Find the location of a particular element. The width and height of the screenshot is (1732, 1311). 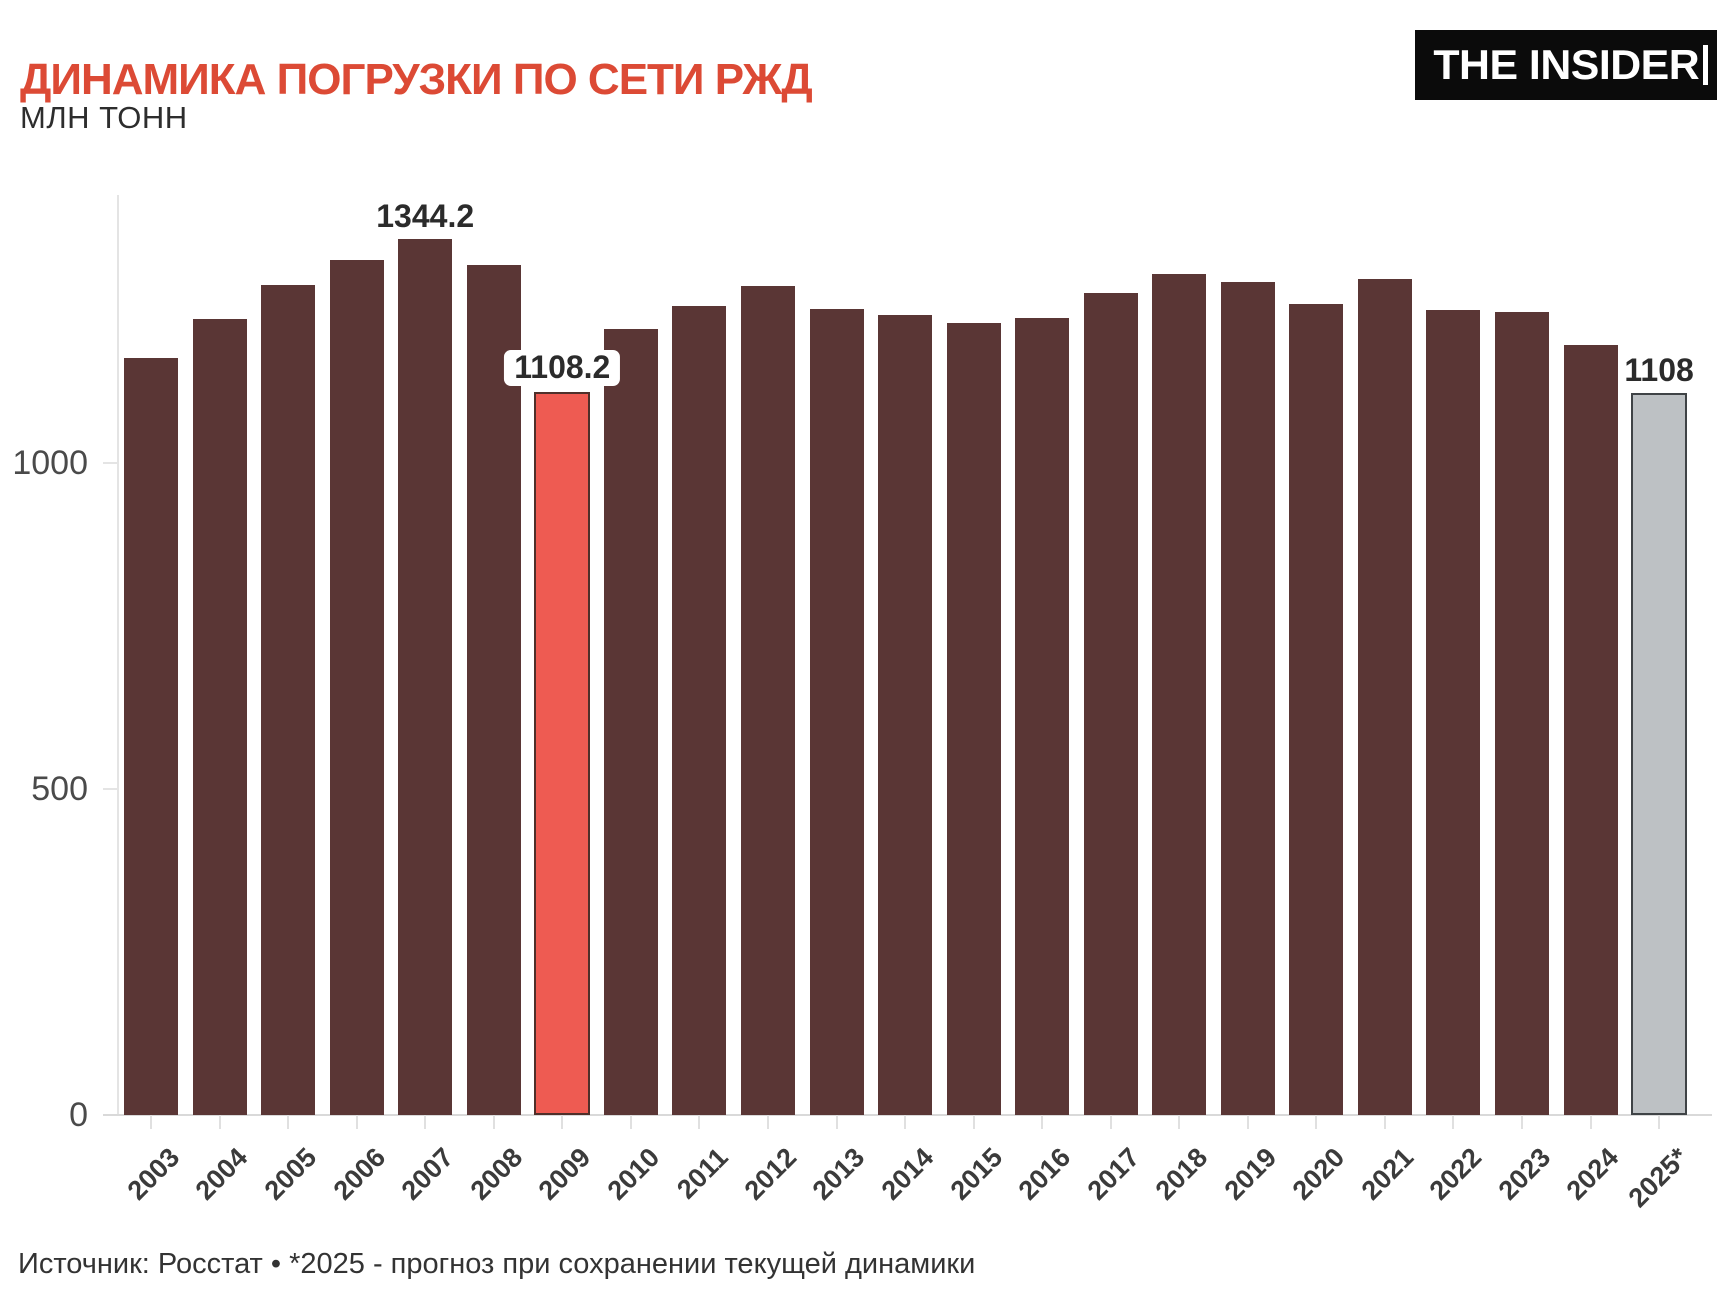

bar-value-label-2009: 1108.2 is located at coordinates (562, 368).